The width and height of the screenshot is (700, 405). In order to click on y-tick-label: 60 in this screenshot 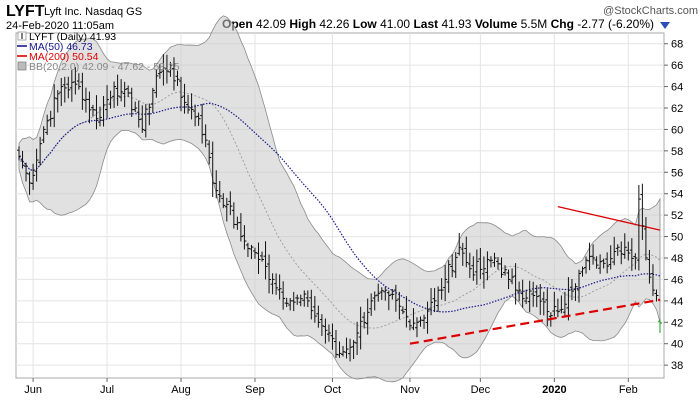, I will do `click(677, 130)`.